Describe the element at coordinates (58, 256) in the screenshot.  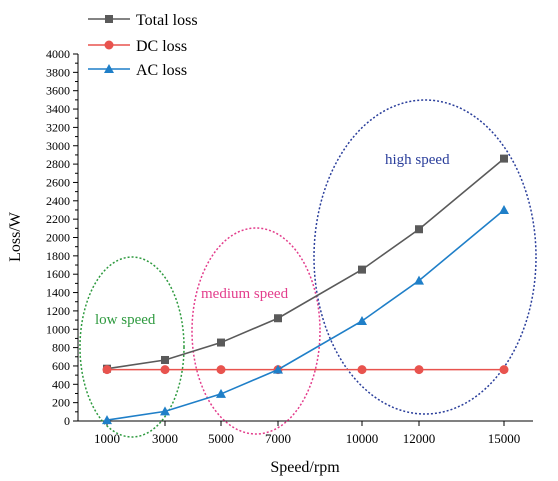
I see `y-tick-label: 1800` at that location.